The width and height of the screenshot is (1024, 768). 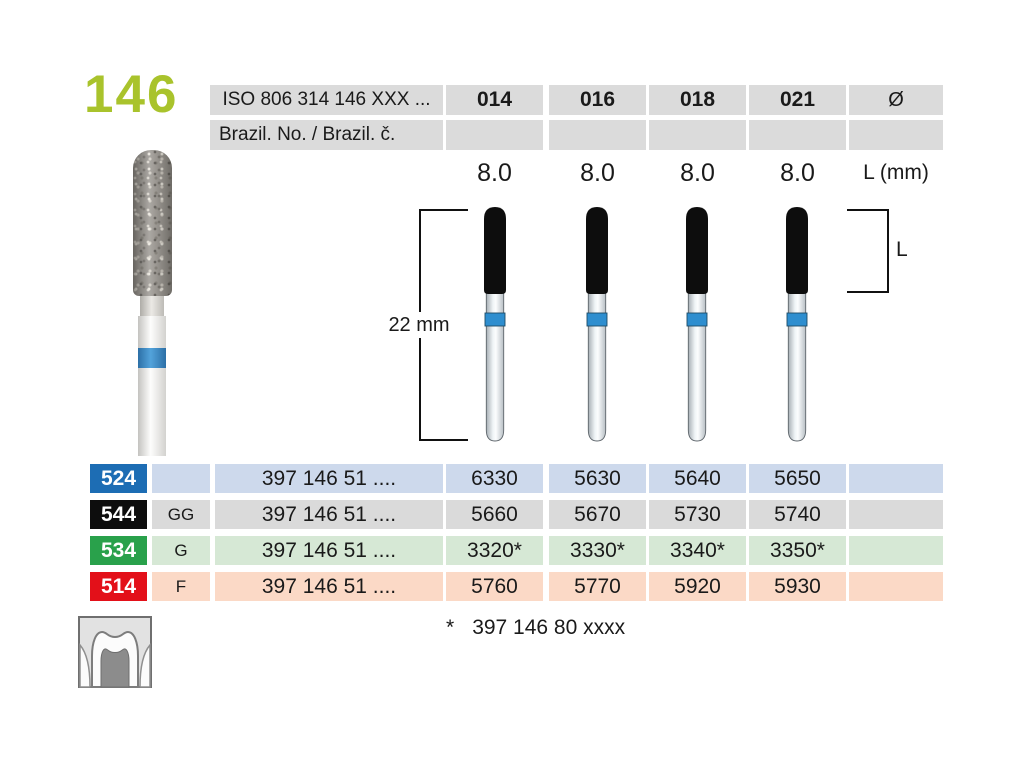 I want to click on value-cell: 3340*, so click(x=697, y=550).